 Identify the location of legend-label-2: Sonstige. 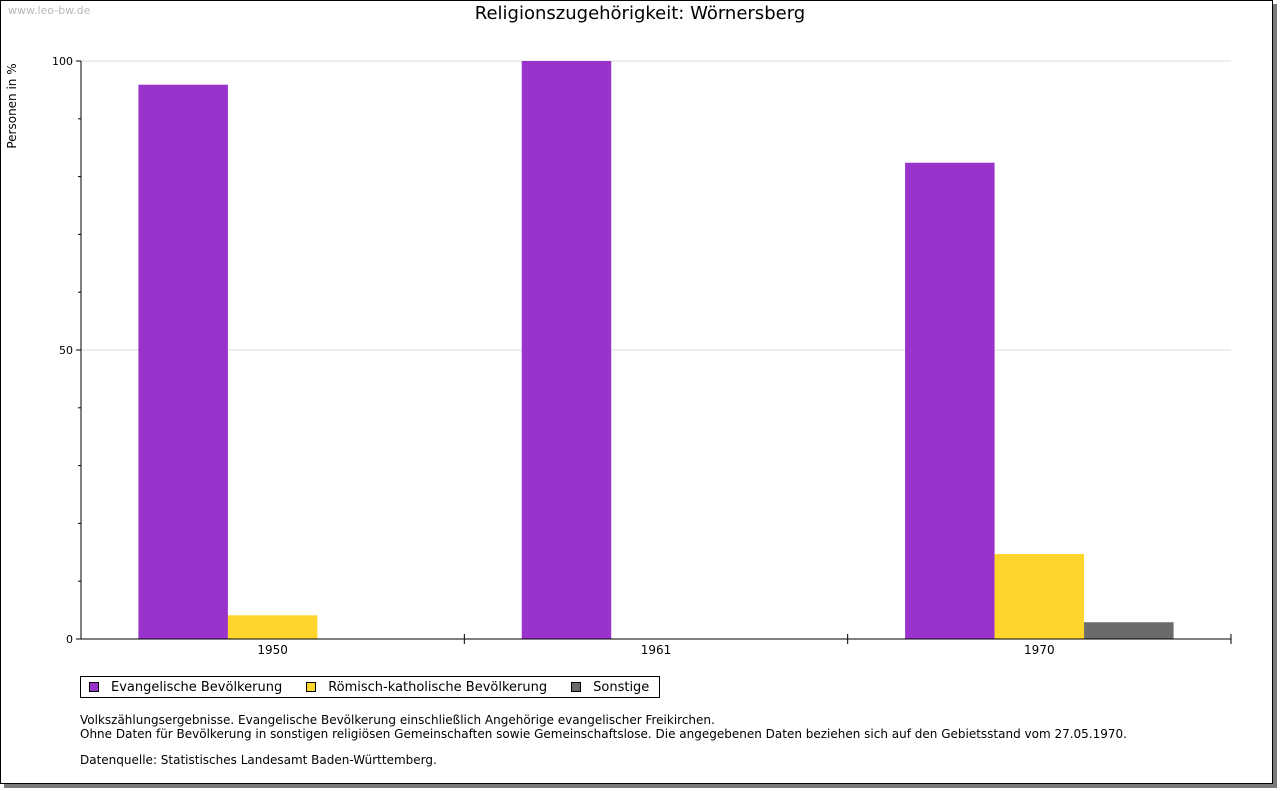
(621, 687).